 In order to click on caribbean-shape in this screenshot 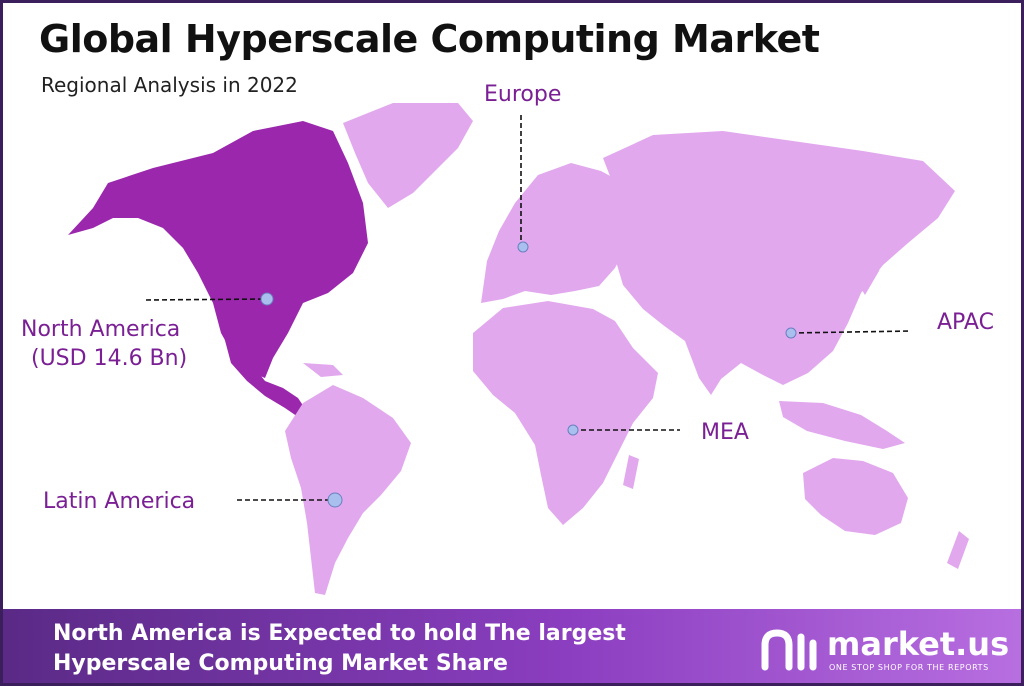, I will do `click(323, 370)`.